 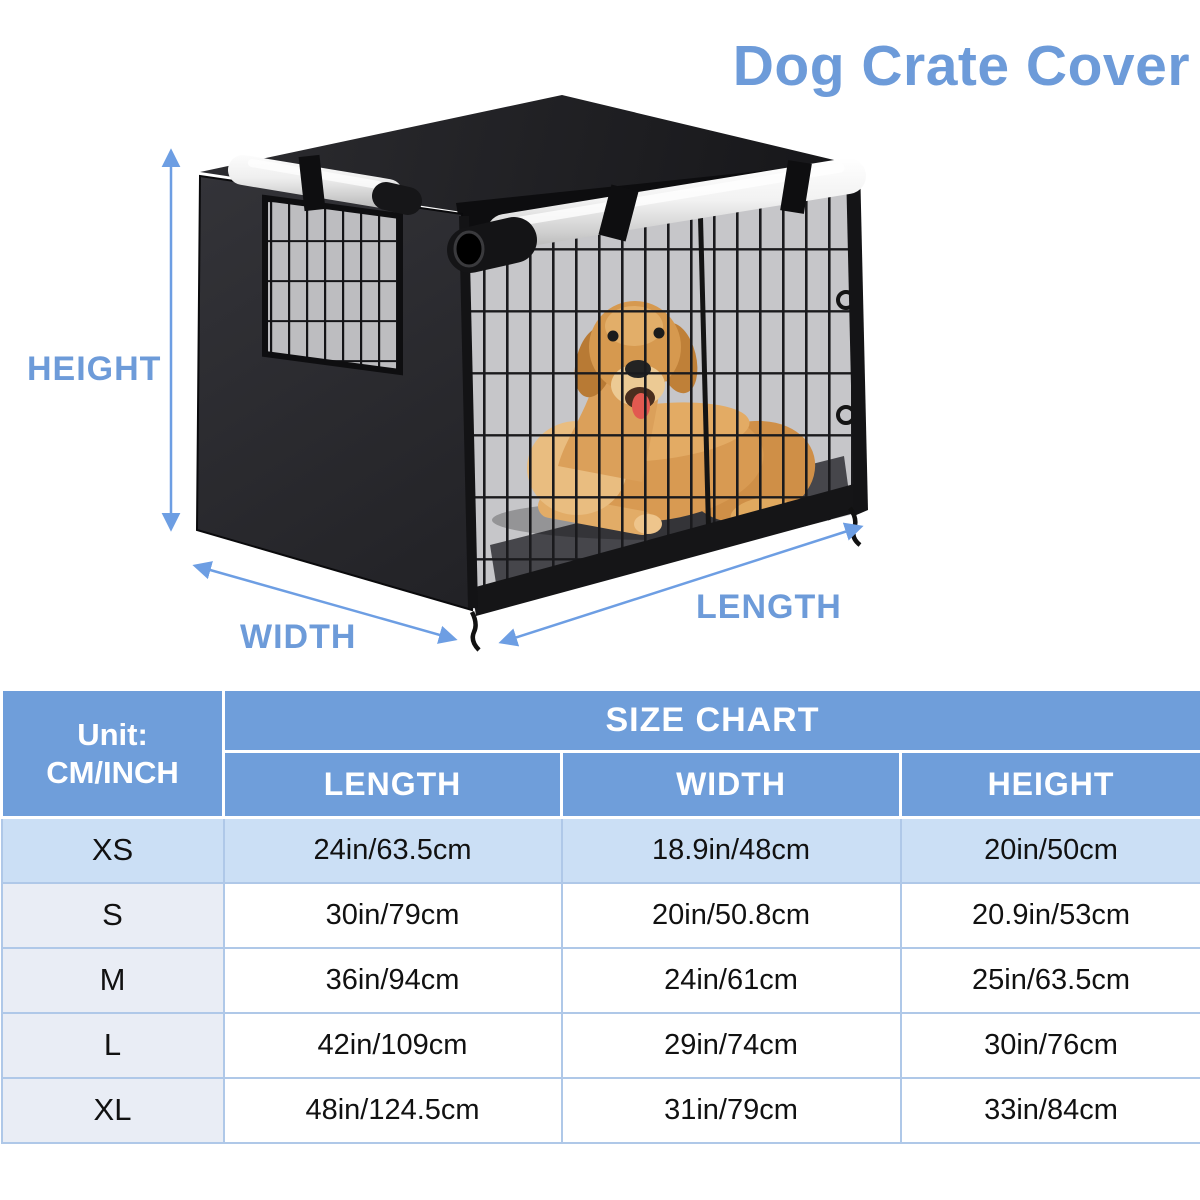 What do you see at coordinates (656, 215) in the screenshot?
I see `front-flap-roll` at bounding box center [656, 215].